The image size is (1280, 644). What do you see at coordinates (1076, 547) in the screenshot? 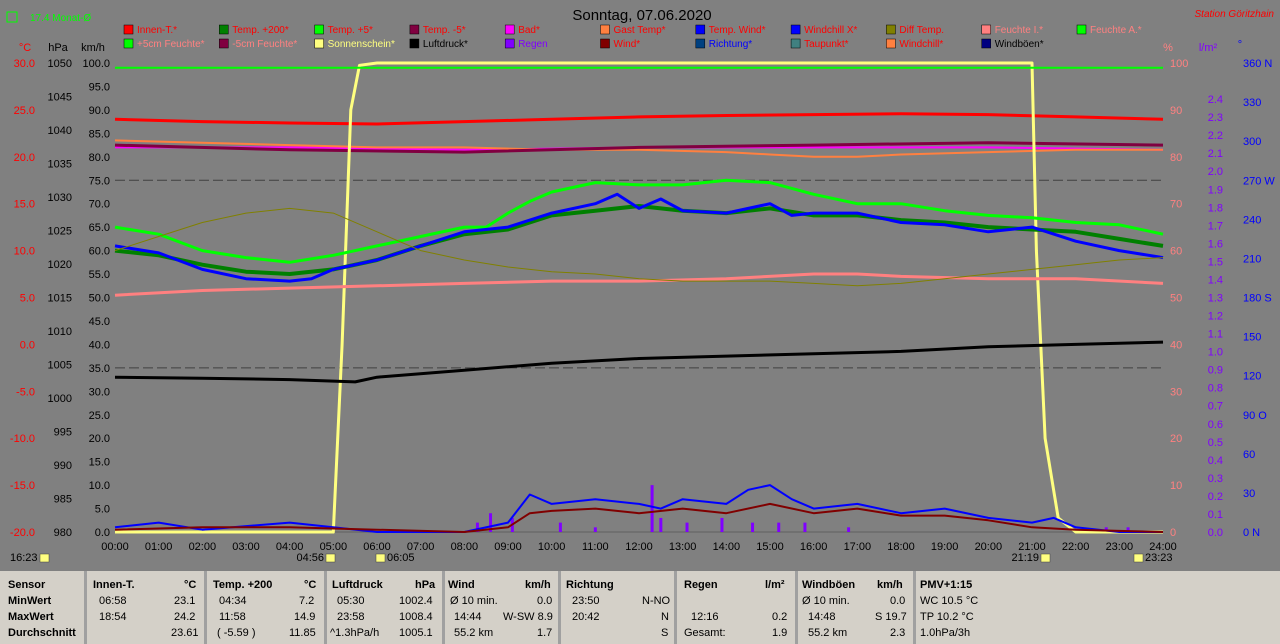
I see `time-tick-label: 22:00` at bounding box center [1076, 547].